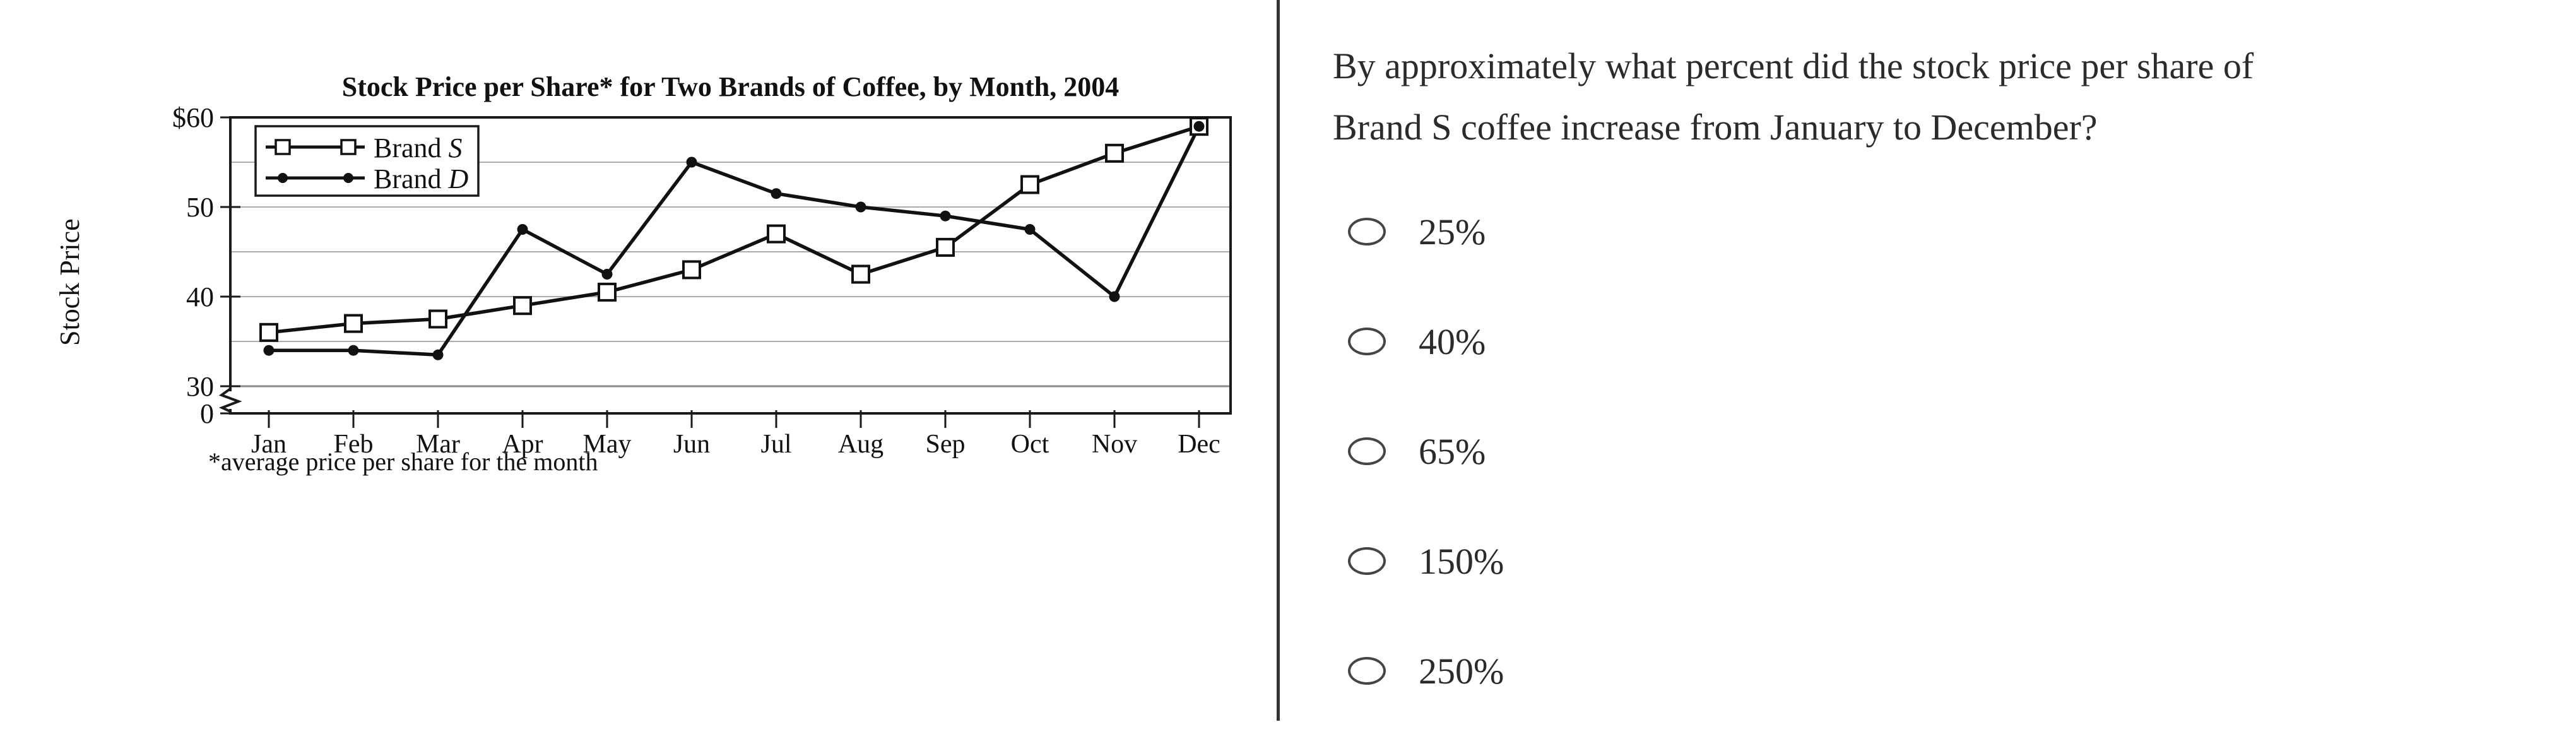  I want to click on svg-text: Apr, so click(522, 444).